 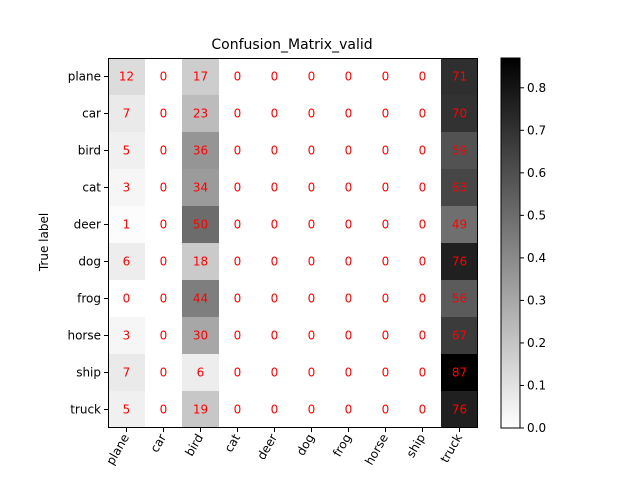 What do you see at coordinates (536, 173) in the screenshot?
I see `colorbar-tick-label: 0.6` at bounding box center [536, 173].